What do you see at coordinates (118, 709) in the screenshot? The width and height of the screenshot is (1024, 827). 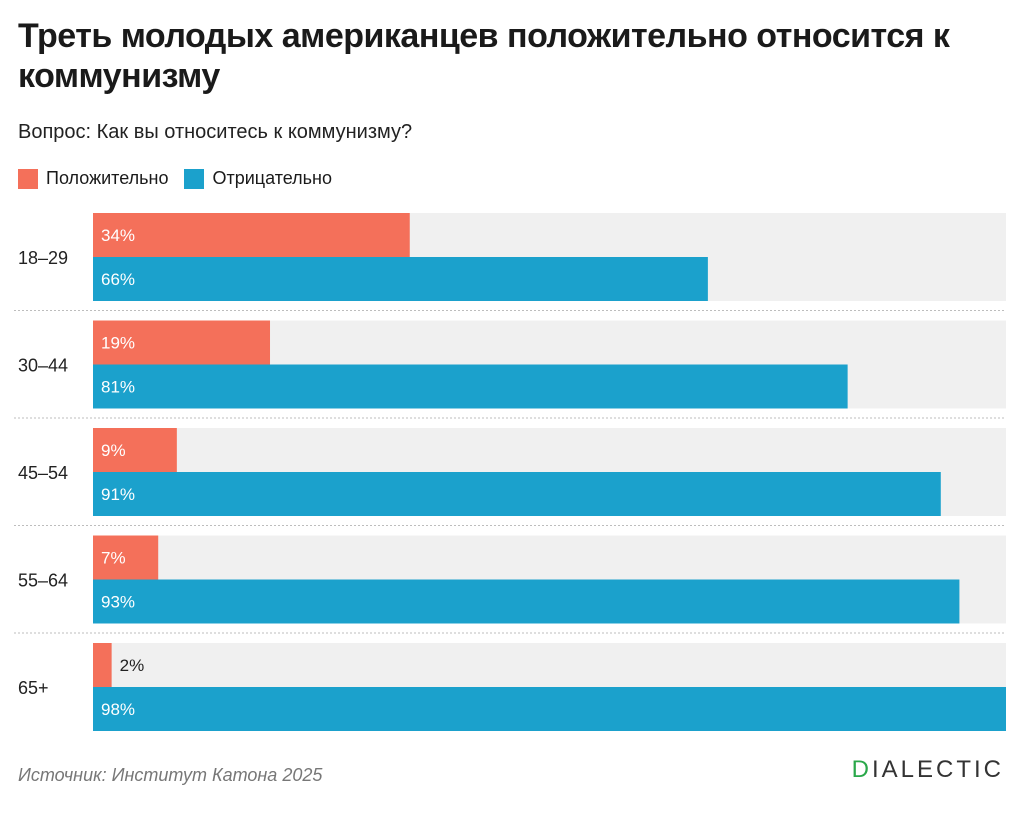 I see `data-label-negative-65plus: 98%` at bounding box center [118, 709].